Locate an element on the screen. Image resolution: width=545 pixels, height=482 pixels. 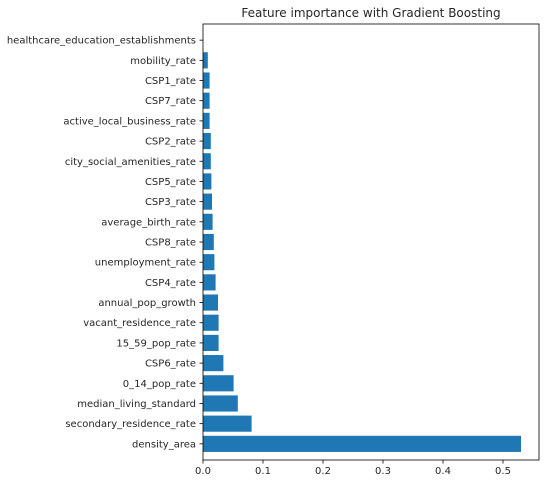
bar-annual_pop_growth is located at coordinates (210, 302).